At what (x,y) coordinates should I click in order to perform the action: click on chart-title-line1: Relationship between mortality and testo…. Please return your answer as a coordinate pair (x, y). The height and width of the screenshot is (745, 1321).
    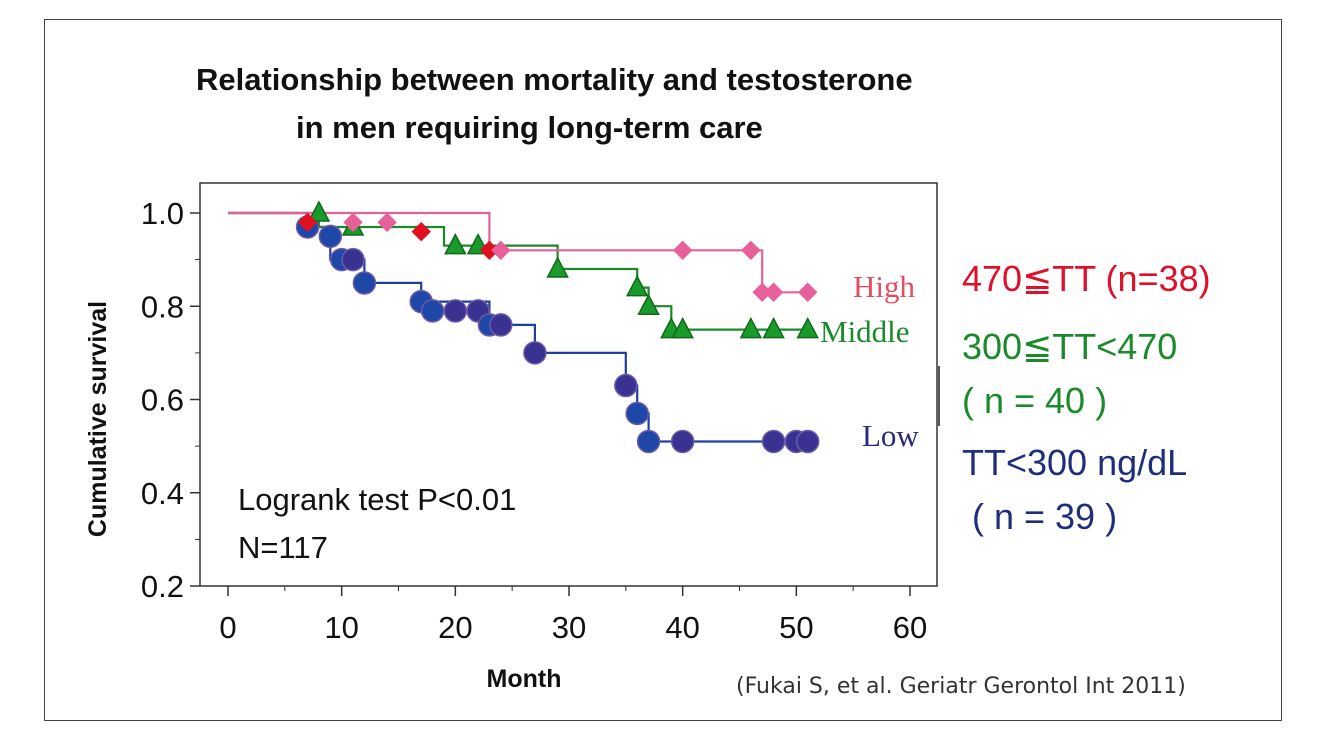
    Looking at the image, I should click on (554, 79).